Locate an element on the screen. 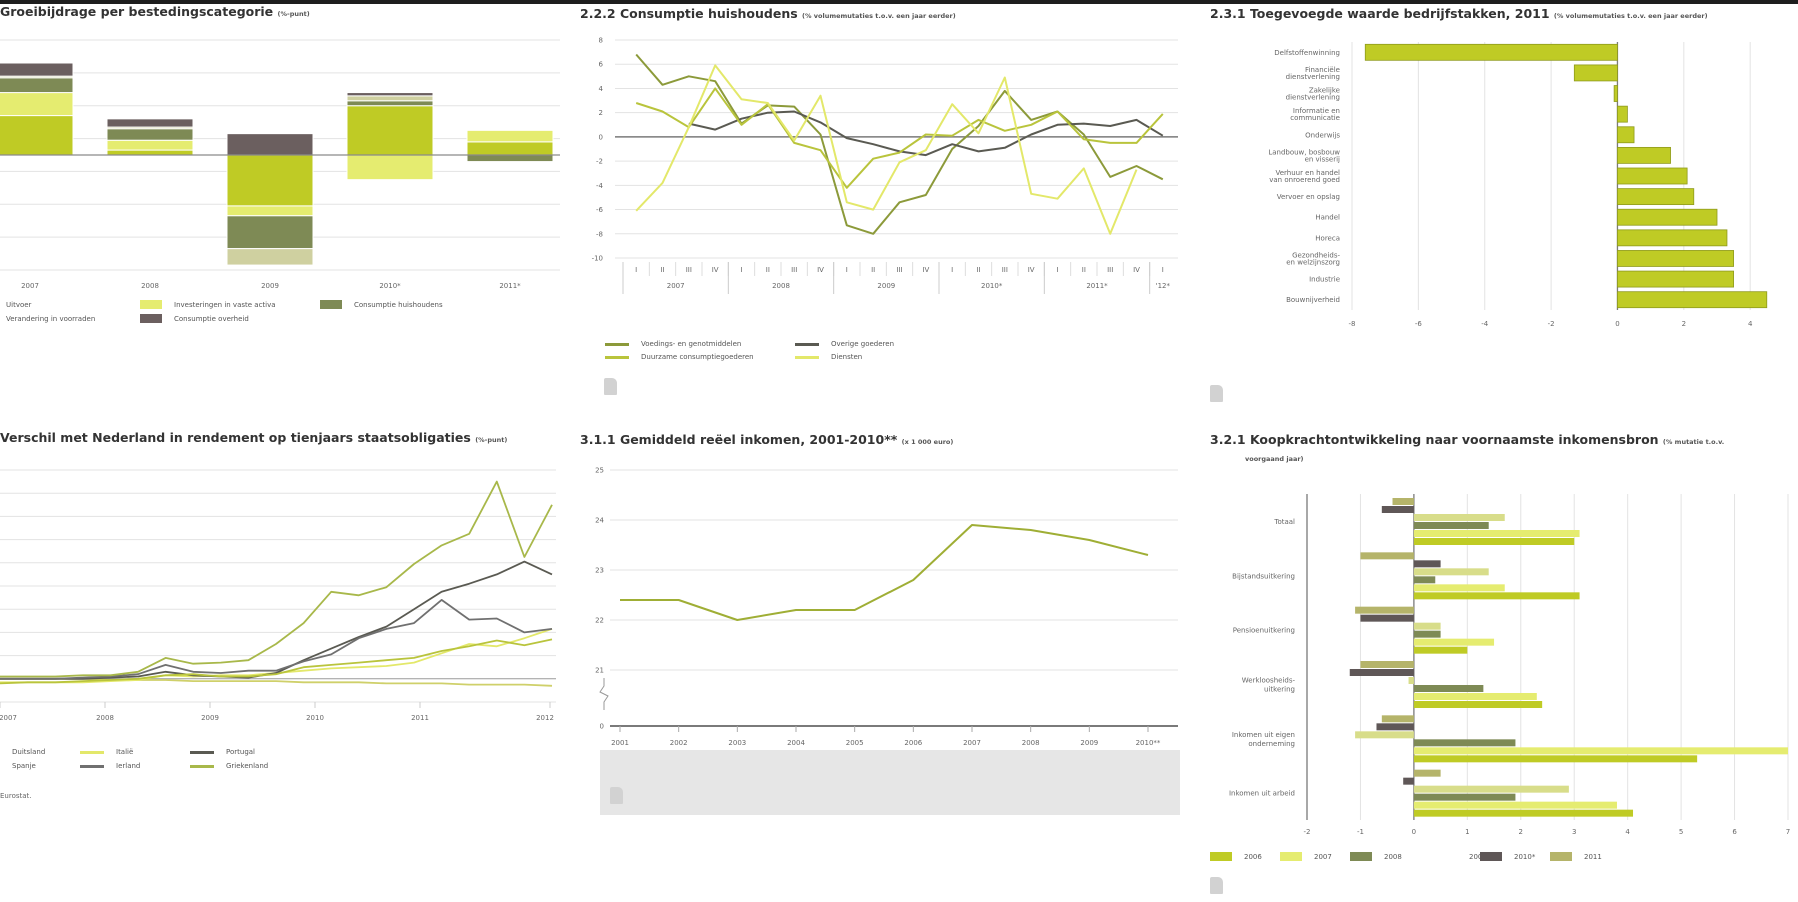 Image resolution: width=1798 pixels, height=902 pixels. legend-item: Ierland is located at coordinates (110, 766).